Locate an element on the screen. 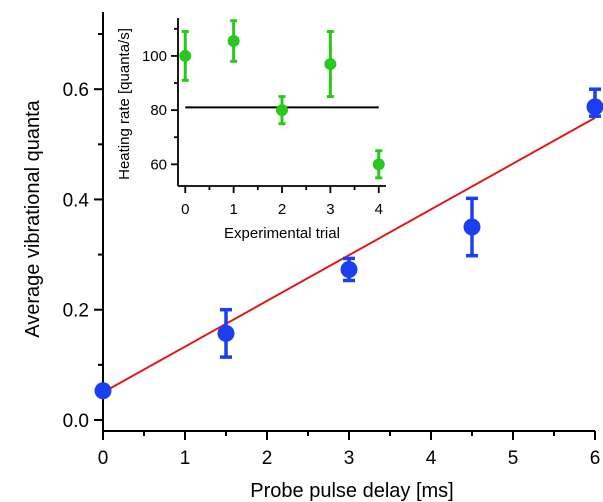 Image resolution: width=603 pixels, height=502 pixels. main-x-axis-label: Probe pulse delay [ms] is located at coordinates (351, 491).